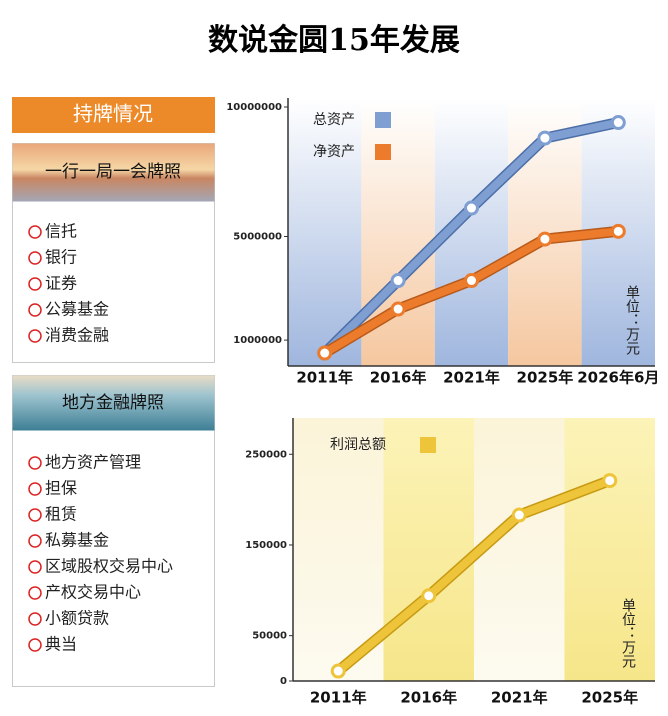 The width and height of the screenshot is (668, 716). Describe the element at coordinates (334, 40) in the screenshot. I see `page-title: 数说金圆15年发展` at that location.